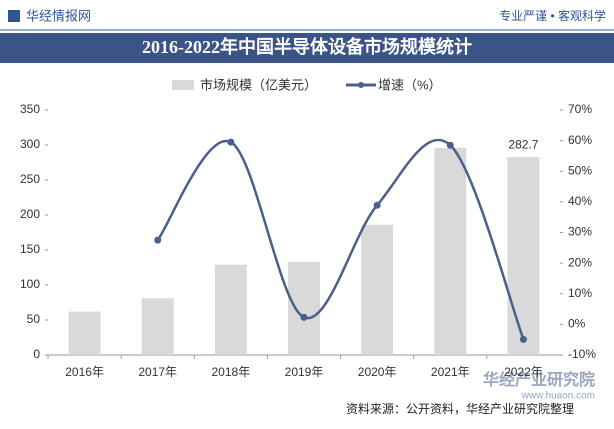 The image size is (614, 429). What do you see at coordinates (30, 179) in the screenshot?
I see `y-tick-label: 250` at bounding box center [30, 179].